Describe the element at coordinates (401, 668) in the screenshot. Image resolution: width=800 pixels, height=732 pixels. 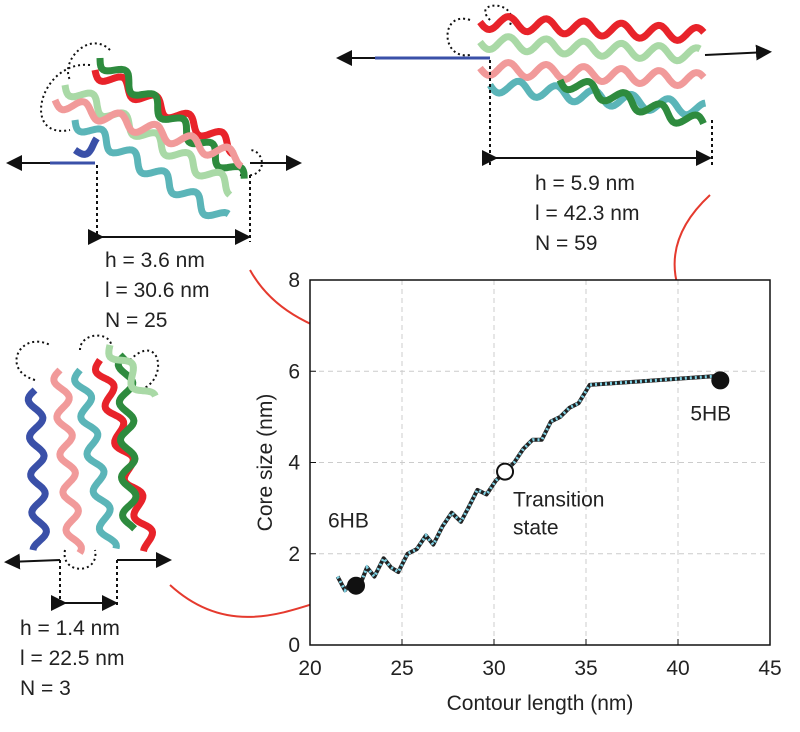
I see `x-tick-label: 25` at that location.